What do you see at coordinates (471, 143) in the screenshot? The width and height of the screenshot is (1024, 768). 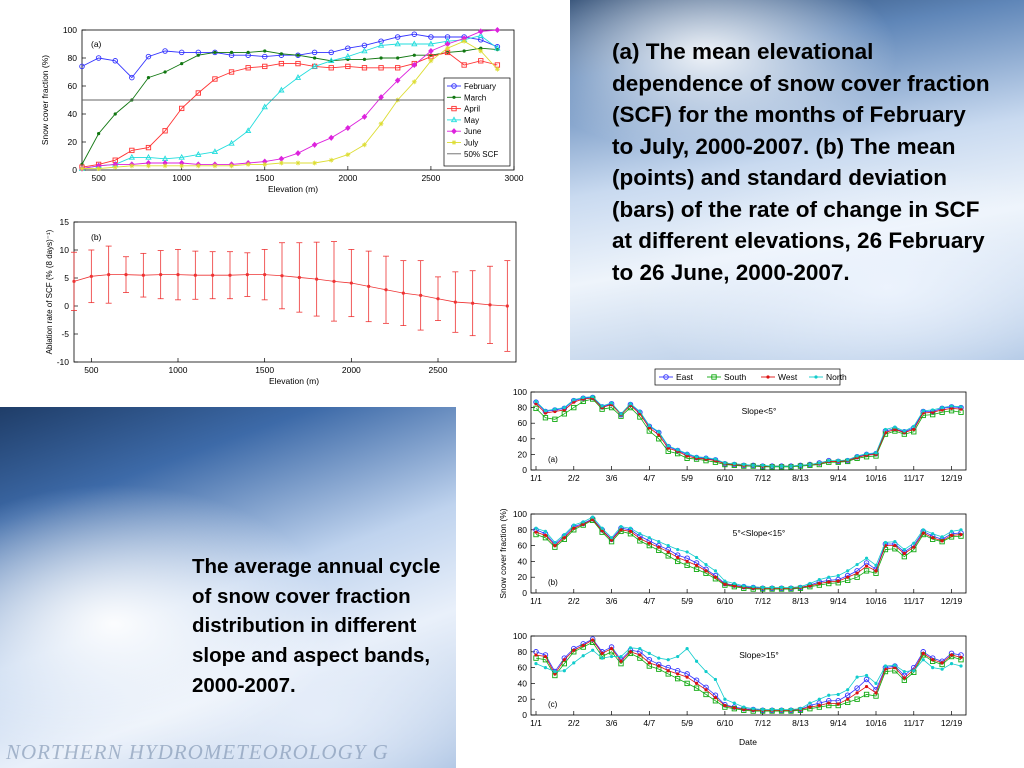 I see `legend-label: July` at bounding box center [471, 143].